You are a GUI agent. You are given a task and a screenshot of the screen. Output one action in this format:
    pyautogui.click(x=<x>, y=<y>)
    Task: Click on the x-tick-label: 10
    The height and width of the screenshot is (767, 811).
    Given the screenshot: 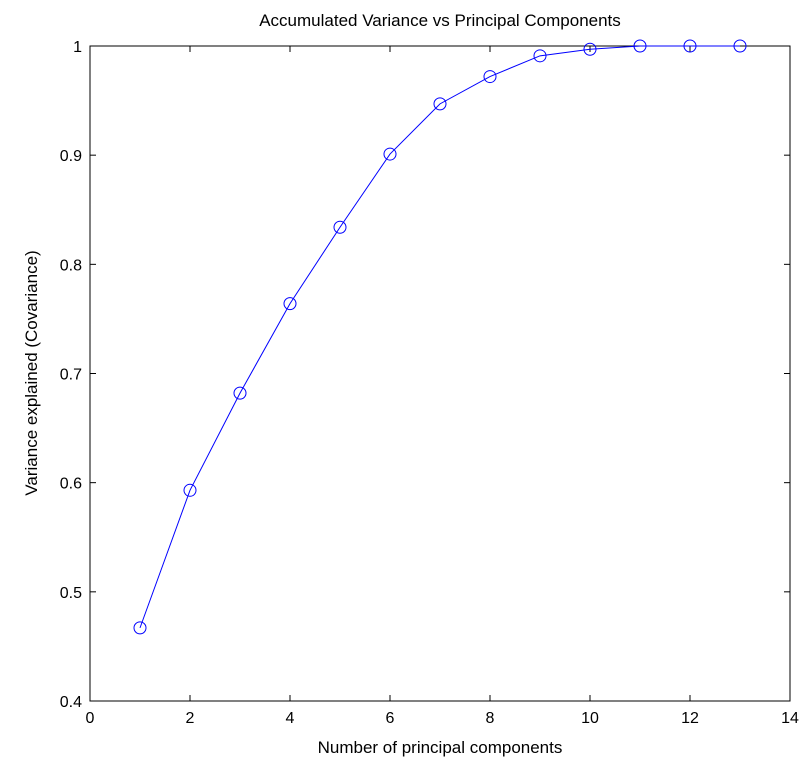 What is the action you would take?
    pyautogui.click(x=590, y=718)
    